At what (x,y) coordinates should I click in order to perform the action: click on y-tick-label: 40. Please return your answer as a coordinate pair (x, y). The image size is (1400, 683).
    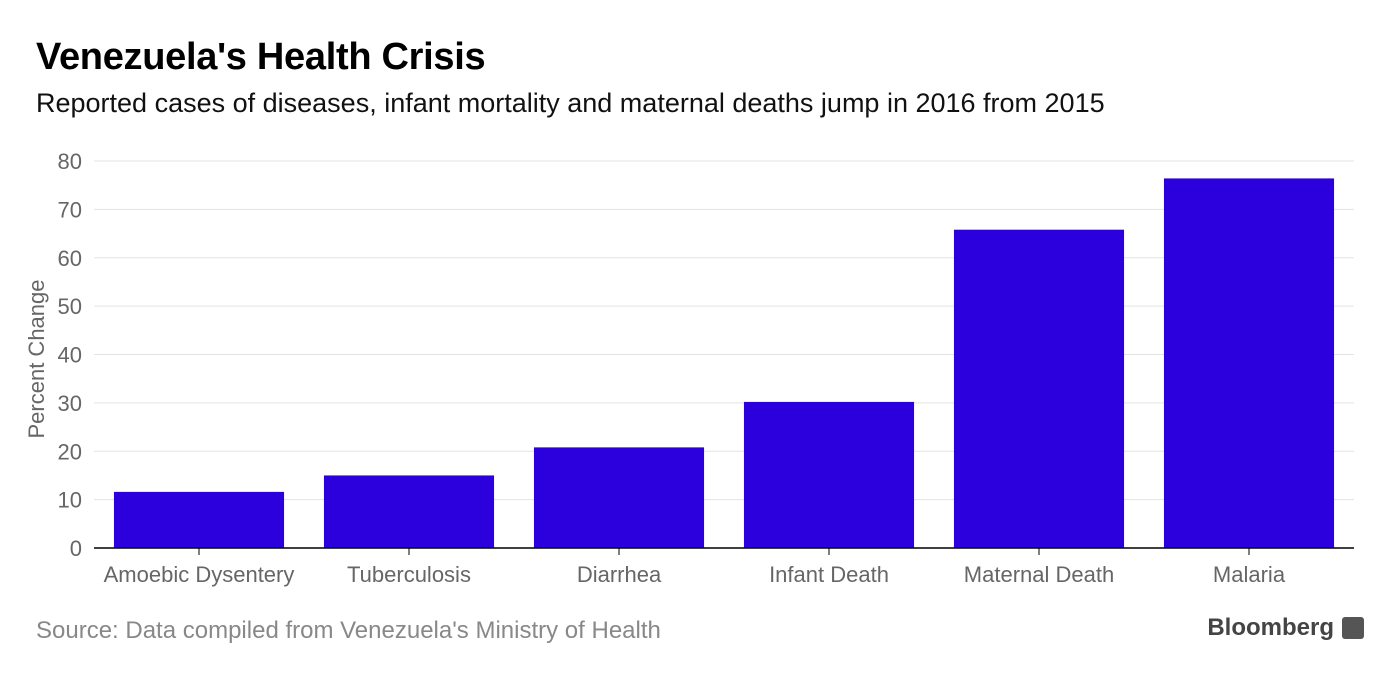
    Looking at the image, I should click on (70, 355).